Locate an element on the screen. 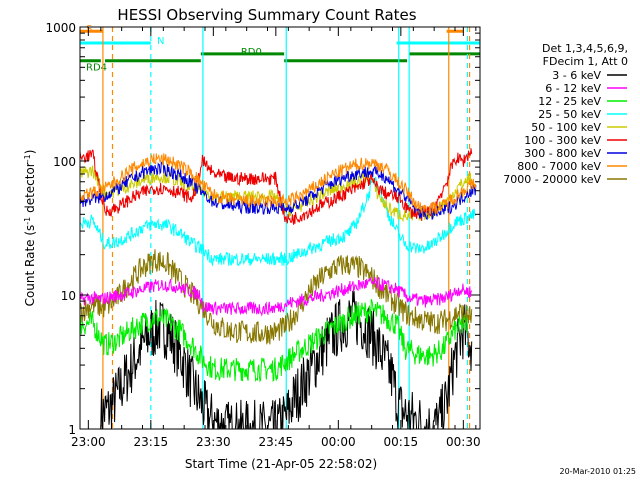 The height and width of the screenshot is (480, 640). y-tick-label: 1000 is located at coordinates (60, 28).